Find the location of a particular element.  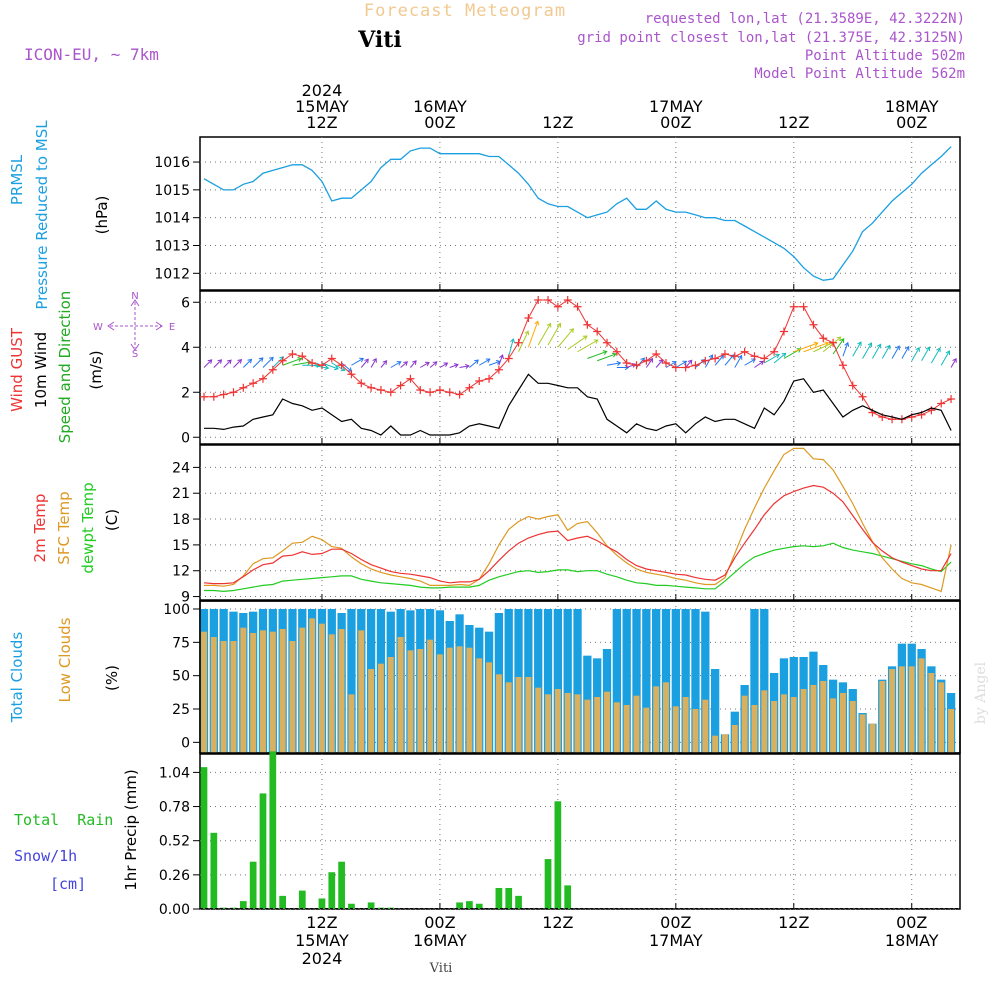

y-tick-label: 50 is located at coordinates (181, 677).